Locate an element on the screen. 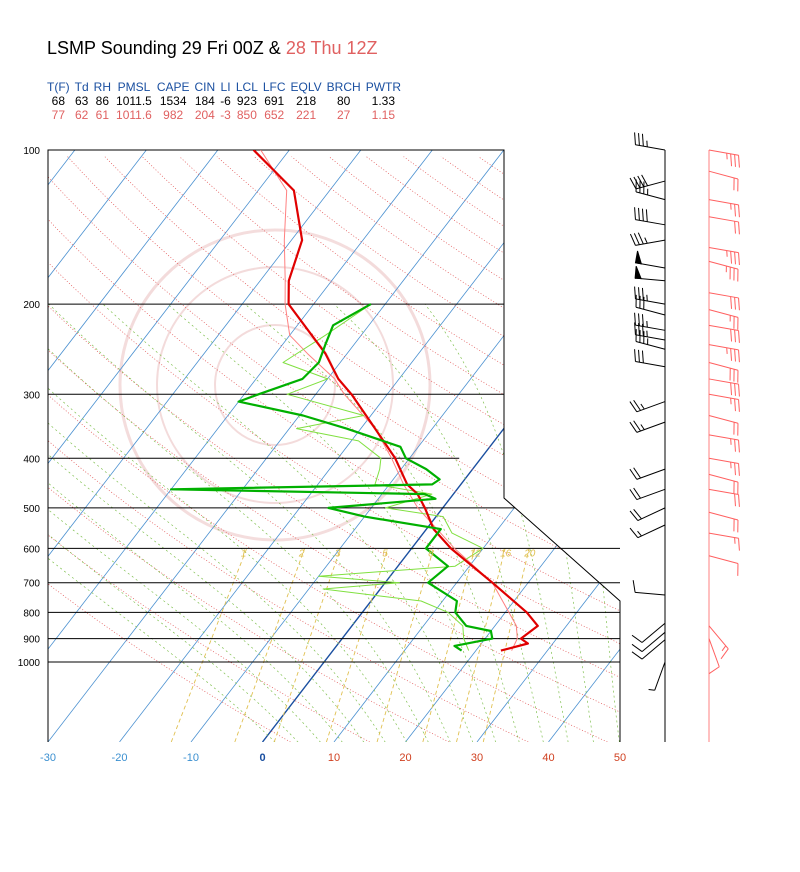 This screenshot has width=800, height=872. temperature-tick-label: -20 is located at coordinates (120, 758).